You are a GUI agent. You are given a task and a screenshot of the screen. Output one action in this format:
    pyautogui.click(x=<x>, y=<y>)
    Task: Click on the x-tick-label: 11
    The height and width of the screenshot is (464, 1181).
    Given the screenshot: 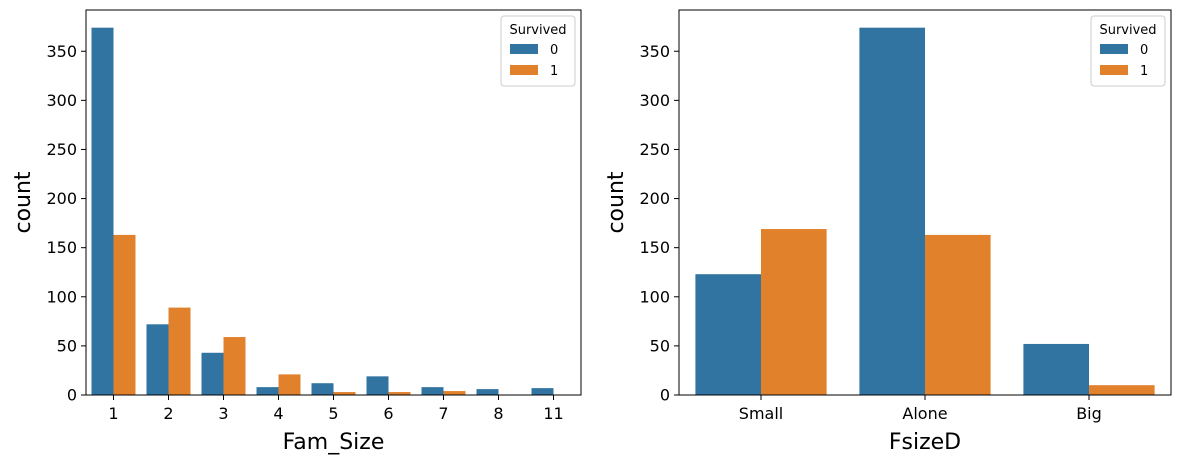 What is the action you would take?
    pyautogui.click(x=553, y=413)
    